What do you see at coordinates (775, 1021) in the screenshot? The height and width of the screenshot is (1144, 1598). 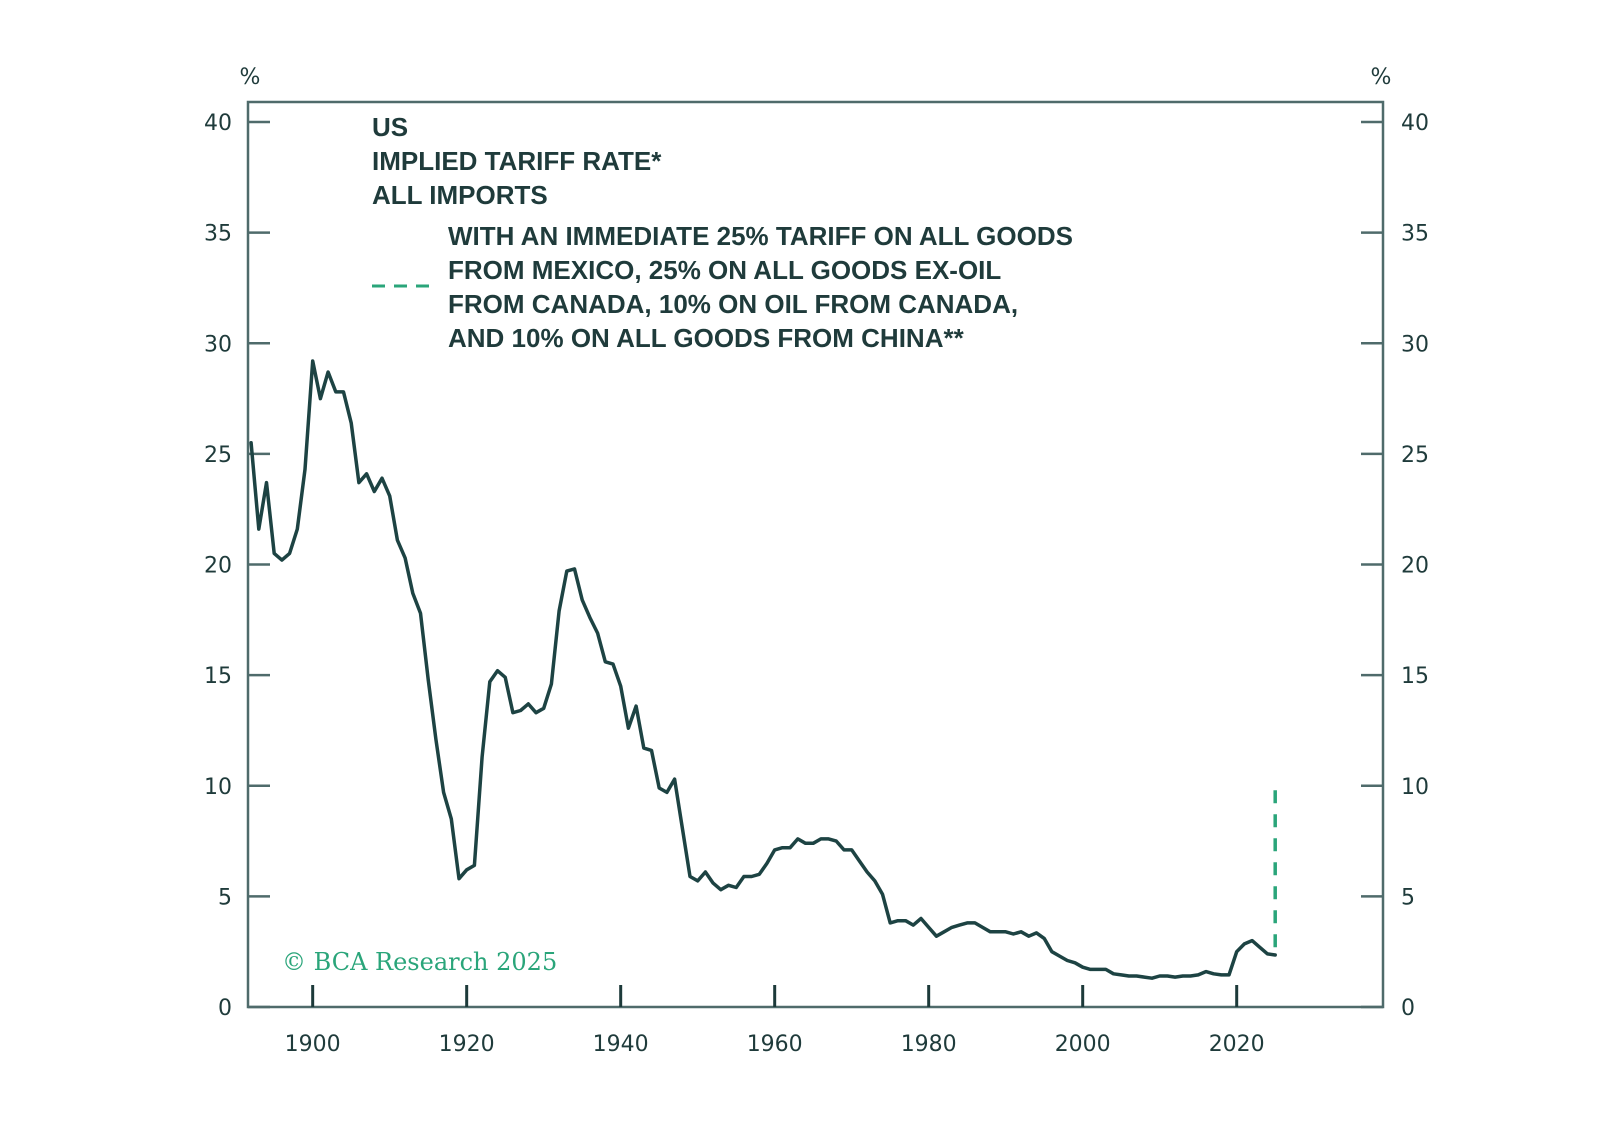 I see `x-axis: 1900 1920 1940 1960 1980 2000 2020` at bounding box center [775, 1021].